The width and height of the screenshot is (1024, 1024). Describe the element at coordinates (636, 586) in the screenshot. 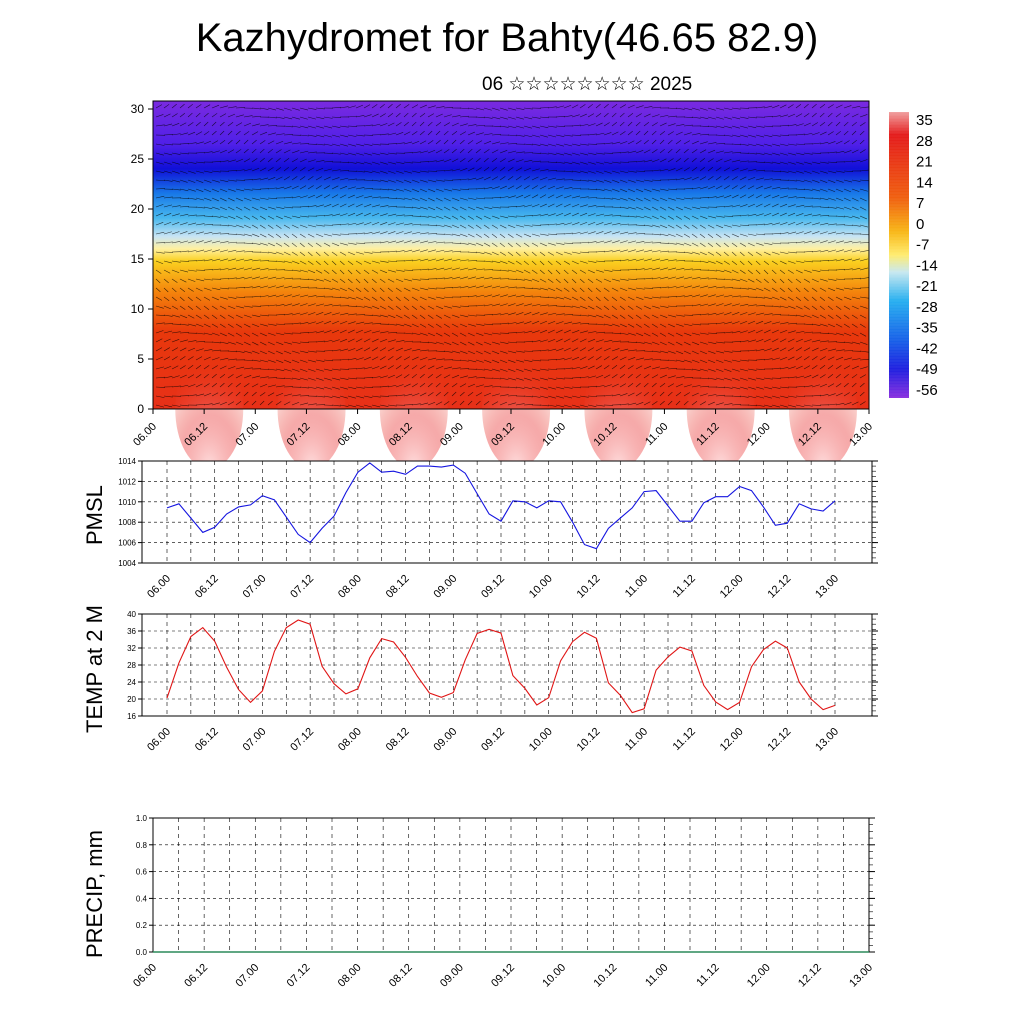

I see `x-tick-label: 11.00` at that location.